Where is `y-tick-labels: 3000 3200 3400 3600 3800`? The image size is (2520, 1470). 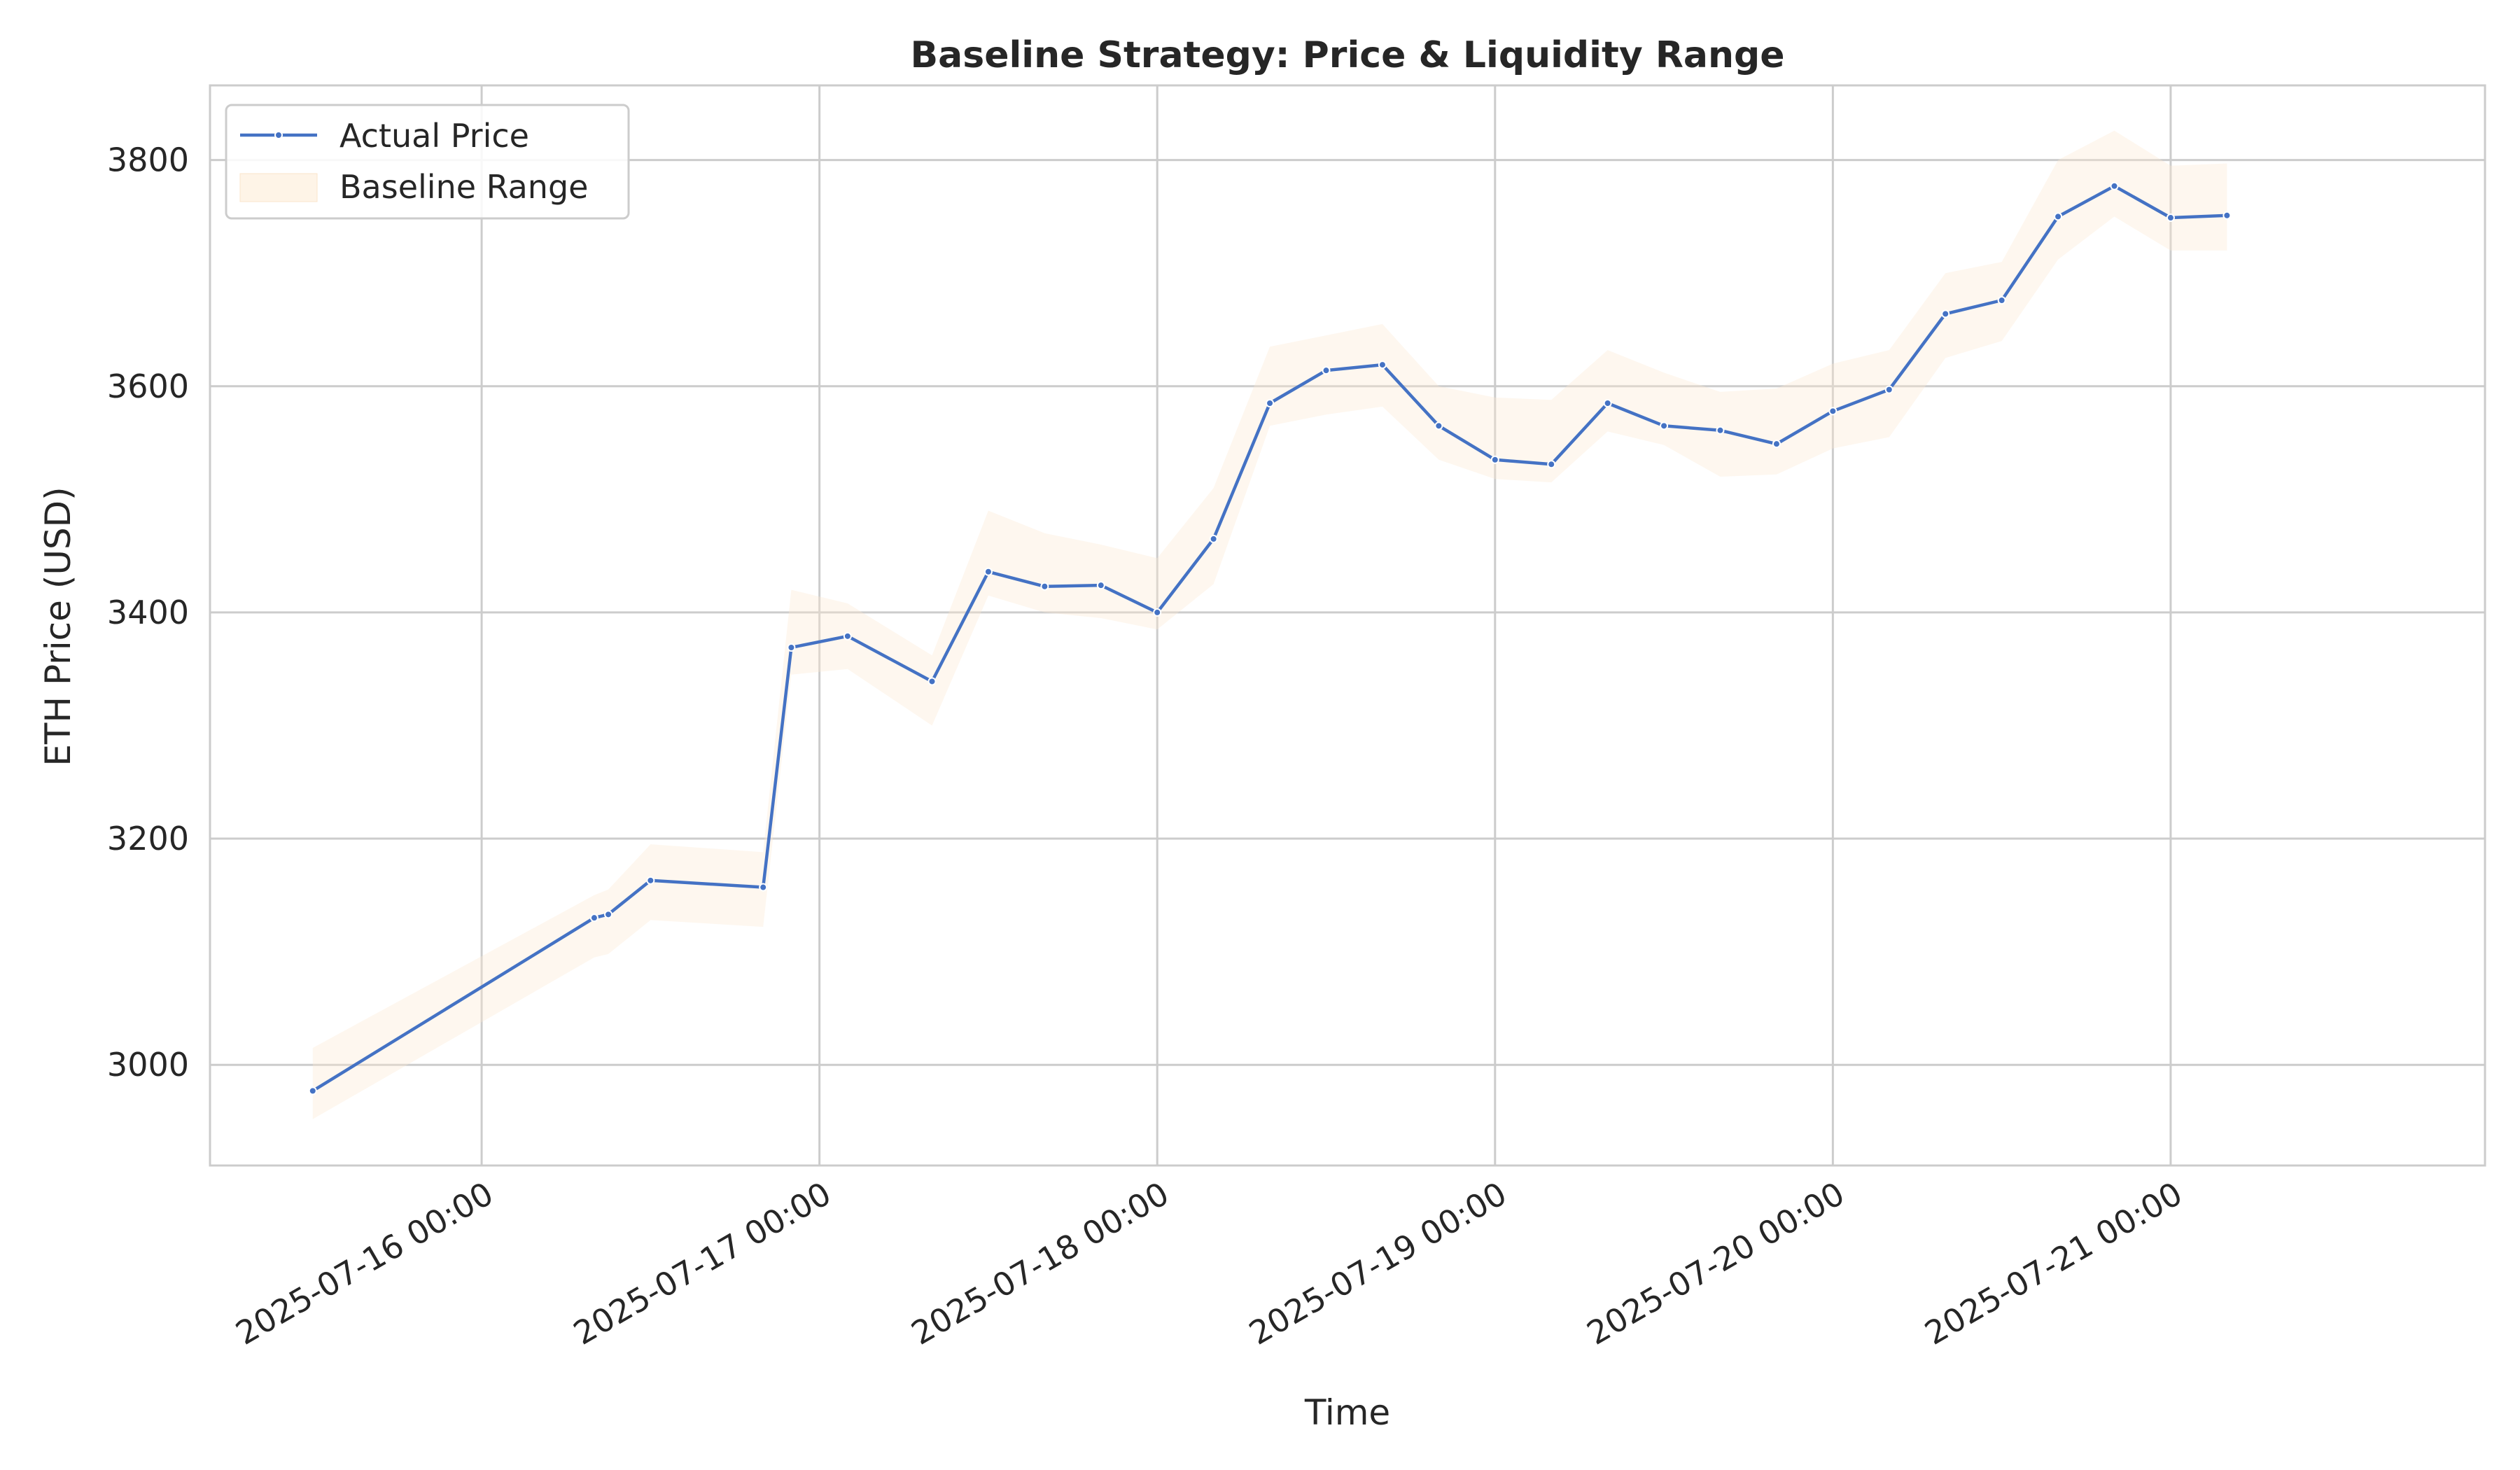 y-tick-labels: 3000 3200 3400 3600 3800 is located at coordinates (148, 612).